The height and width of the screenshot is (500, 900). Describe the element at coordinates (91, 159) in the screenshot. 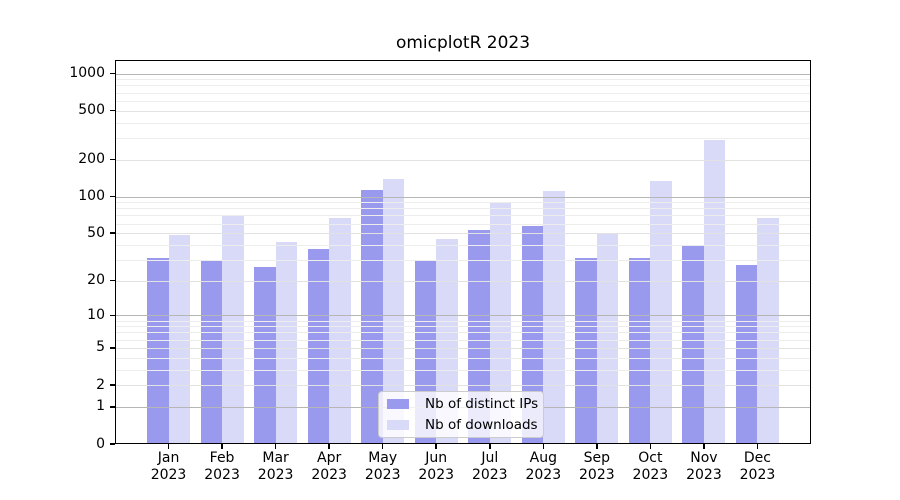

I see `y-tick-label: 200` at that location.